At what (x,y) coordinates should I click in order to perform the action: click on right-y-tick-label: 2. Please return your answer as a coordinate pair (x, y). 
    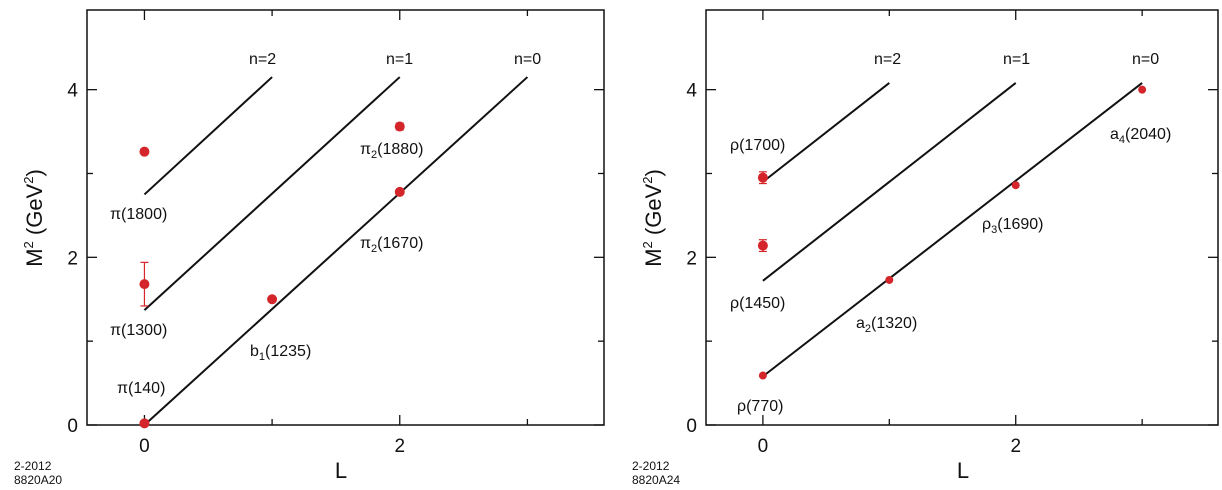
    Looking at the image, I should click on (691, 258).